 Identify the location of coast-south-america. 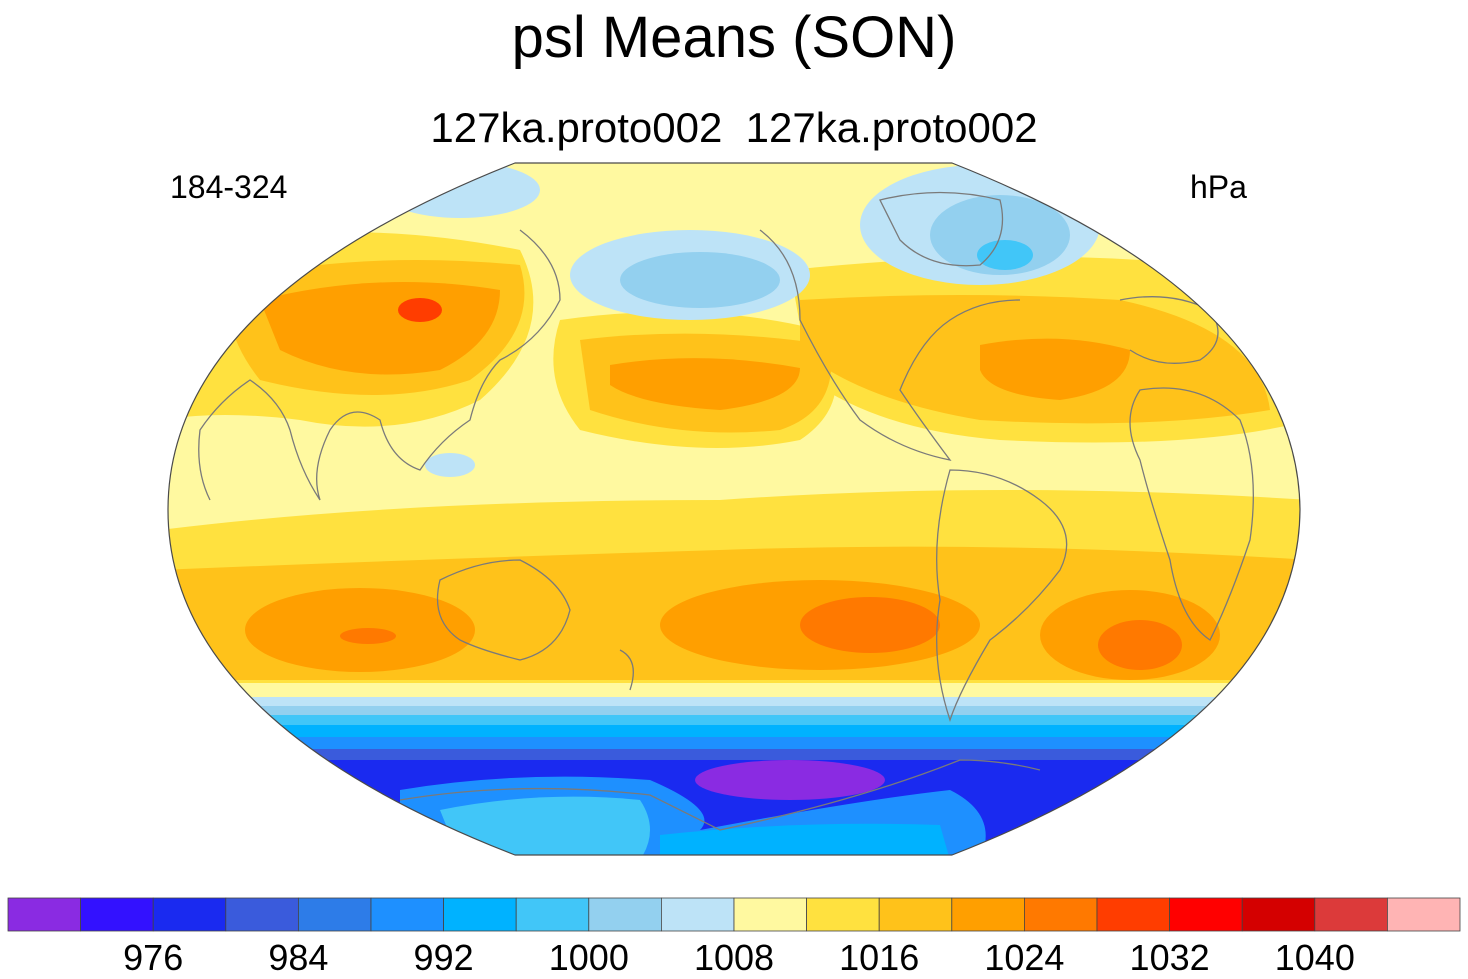
(1002, 596).